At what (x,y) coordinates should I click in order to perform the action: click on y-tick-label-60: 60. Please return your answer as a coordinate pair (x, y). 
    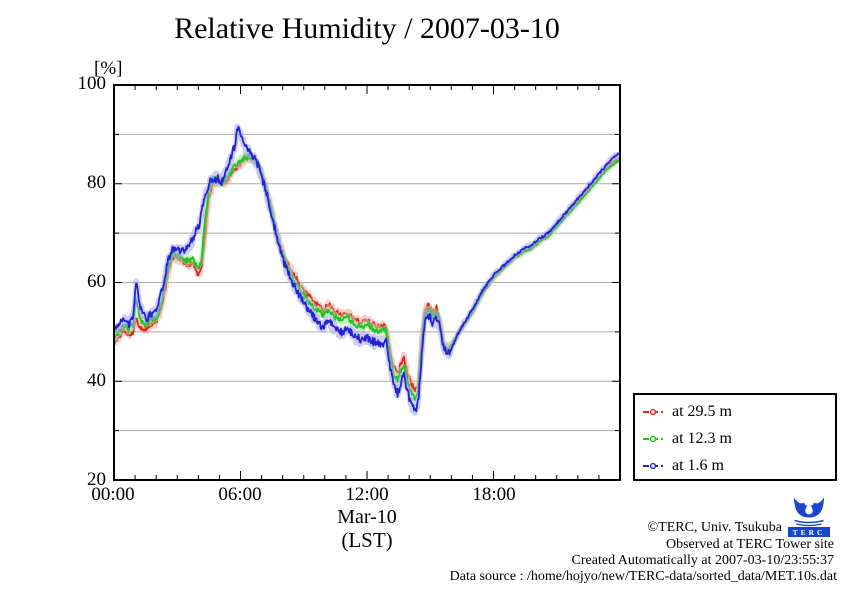
    Looking at the image, I should click on (96, 281).